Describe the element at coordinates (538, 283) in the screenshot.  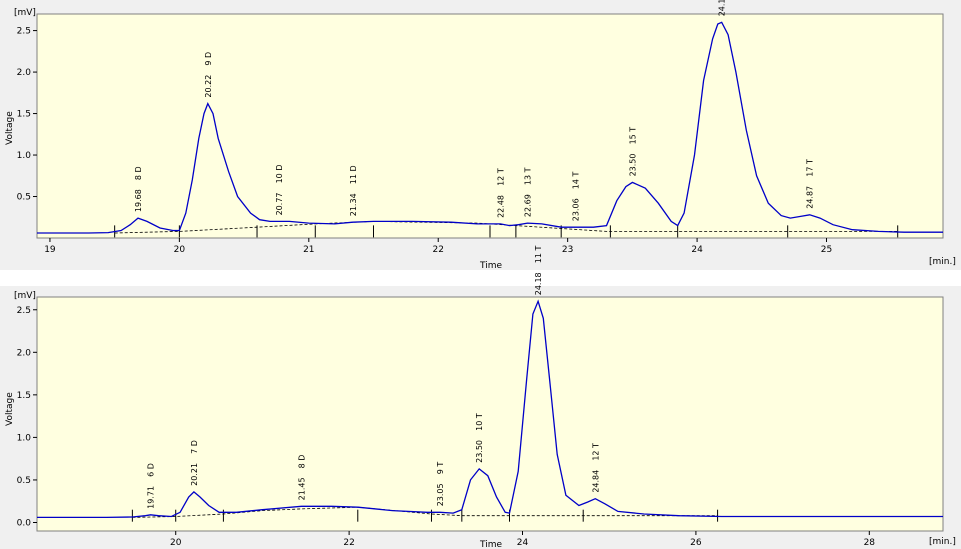
I see `peak-time-label: 24.18` at that location.